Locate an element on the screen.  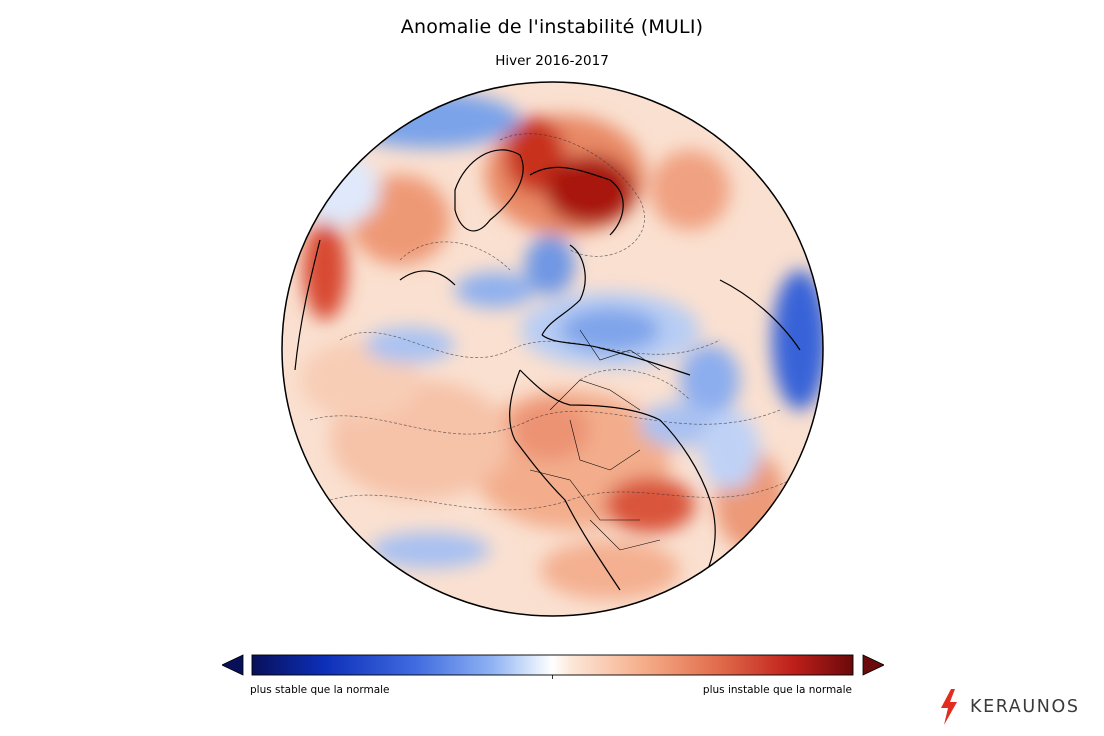
brand-name: KERAUNOS is located at coordinates (1025, 707).